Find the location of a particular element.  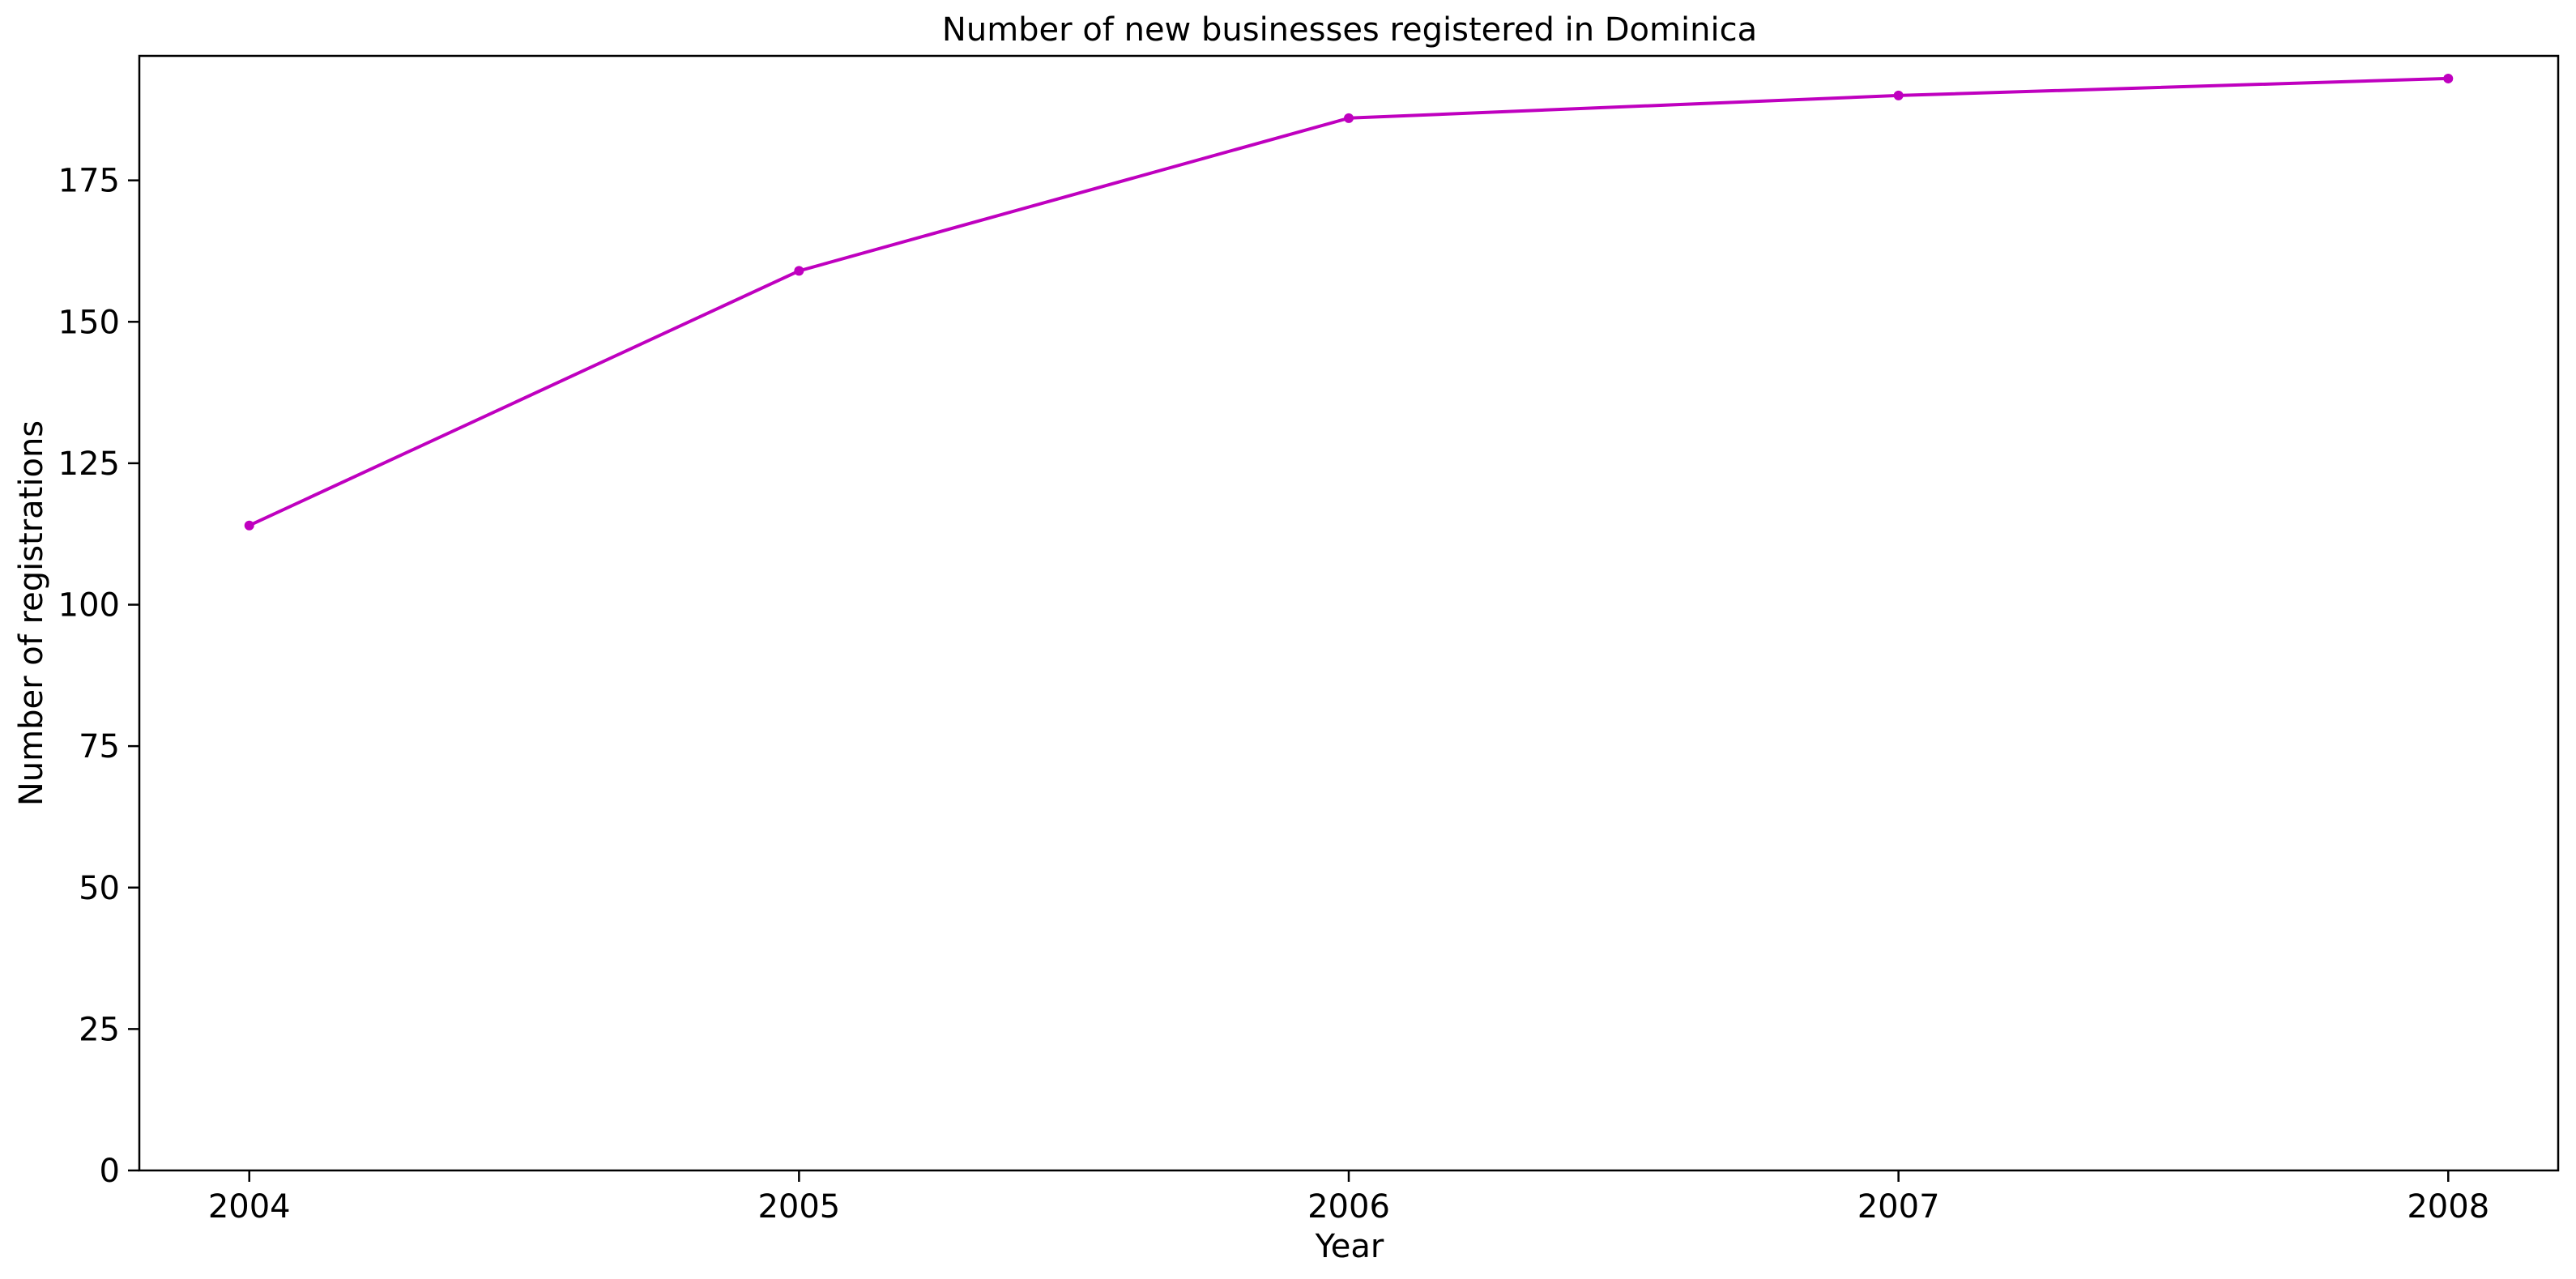

y-tick-label: 75 is located at coordinates (99, 746).